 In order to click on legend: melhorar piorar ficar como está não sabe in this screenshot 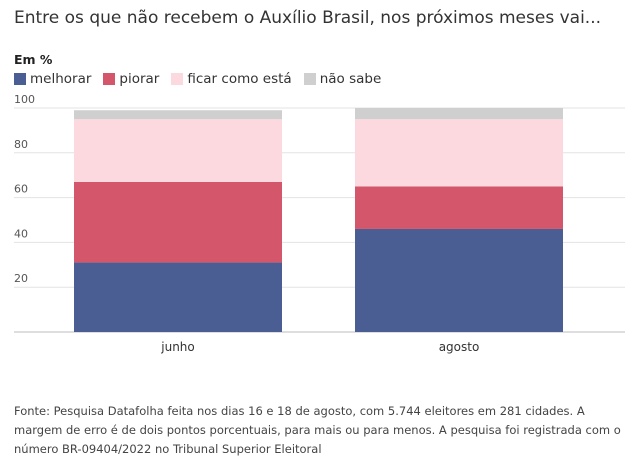, I will do `click(203, 79)`.